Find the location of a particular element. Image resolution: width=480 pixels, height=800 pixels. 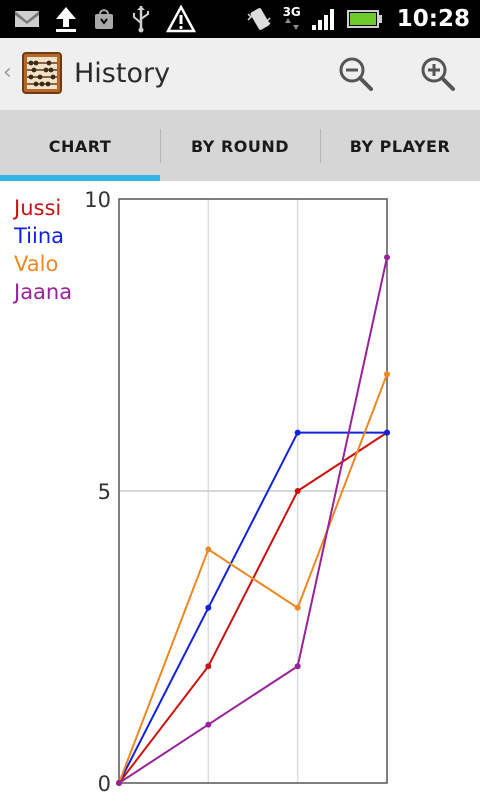

legend-entry-jaana: Jaana is located at coordinates (43, 292).